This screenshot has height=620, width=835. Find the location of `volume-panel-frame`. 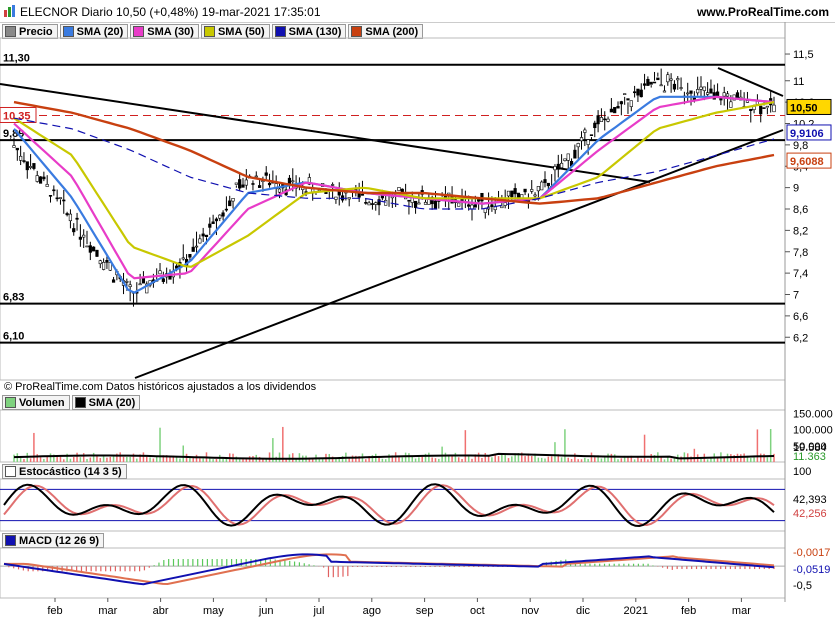

volume-panel-frame is located at coordinates (393, 436).